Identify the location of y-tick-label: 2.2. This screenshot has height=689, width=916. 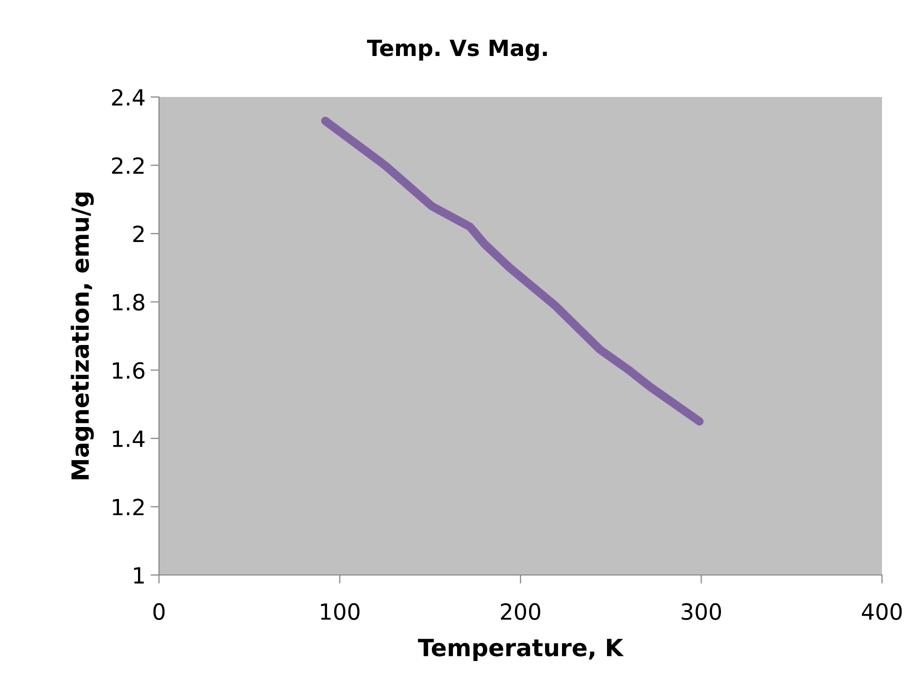
(128, 165).